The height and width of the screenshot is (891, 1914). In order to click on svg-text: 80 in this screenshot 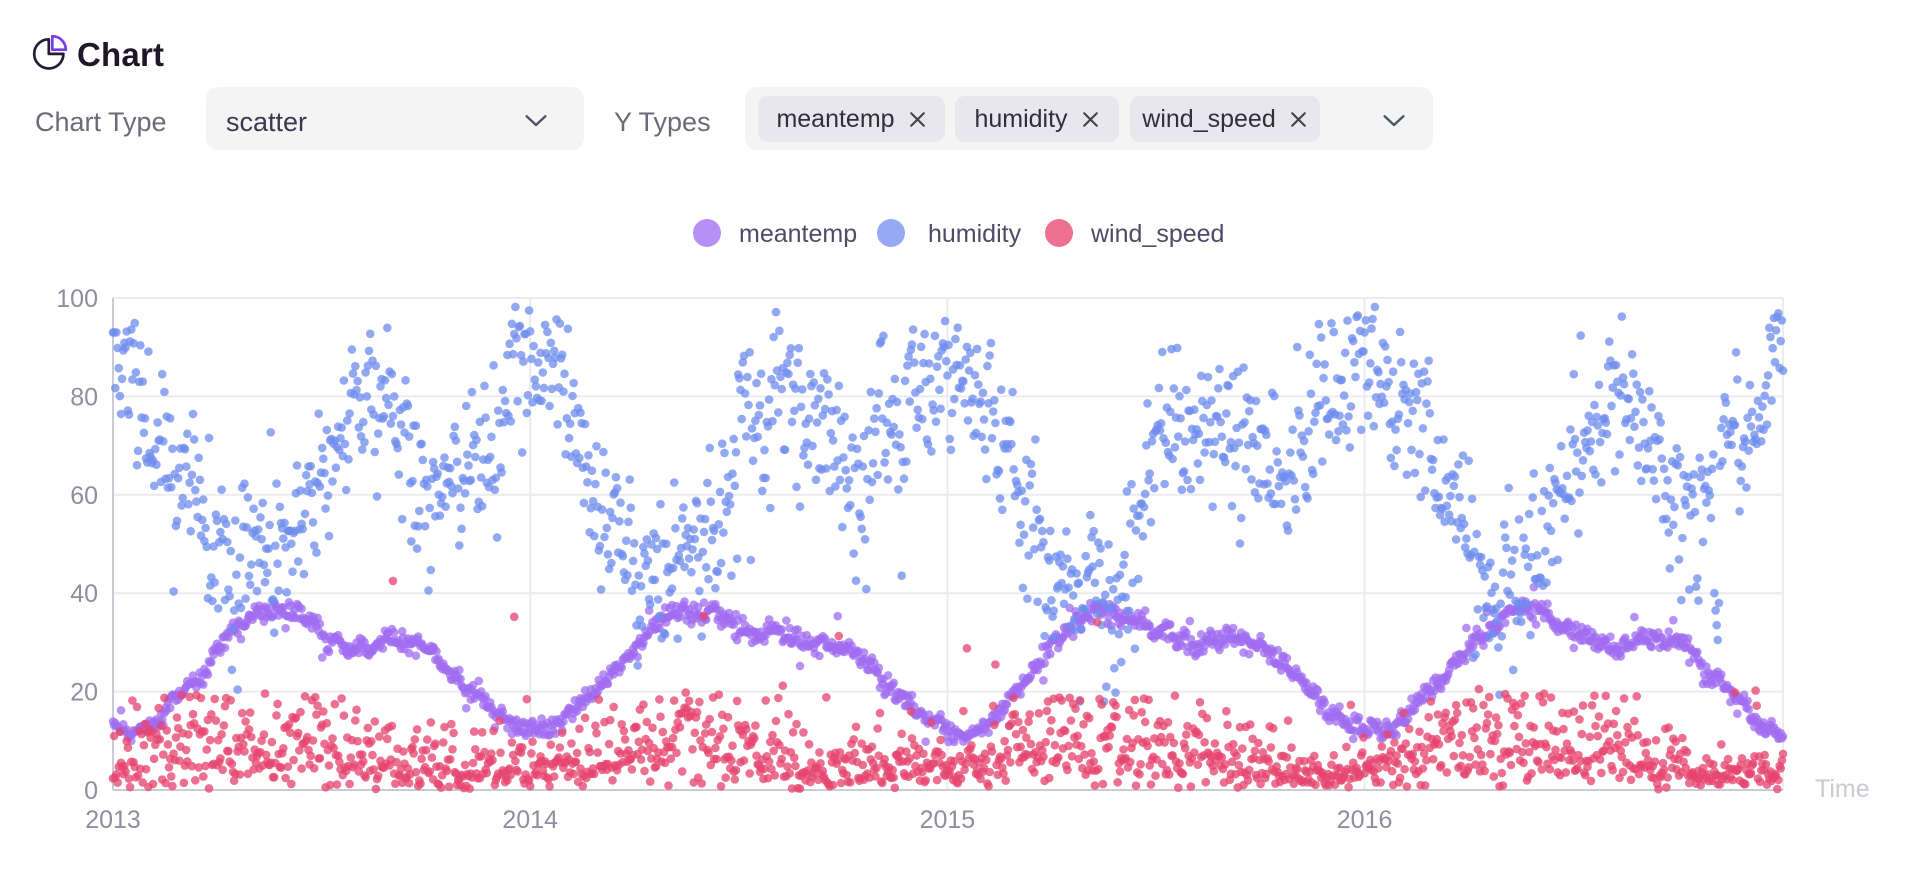, I will do `click(84, 397)`.